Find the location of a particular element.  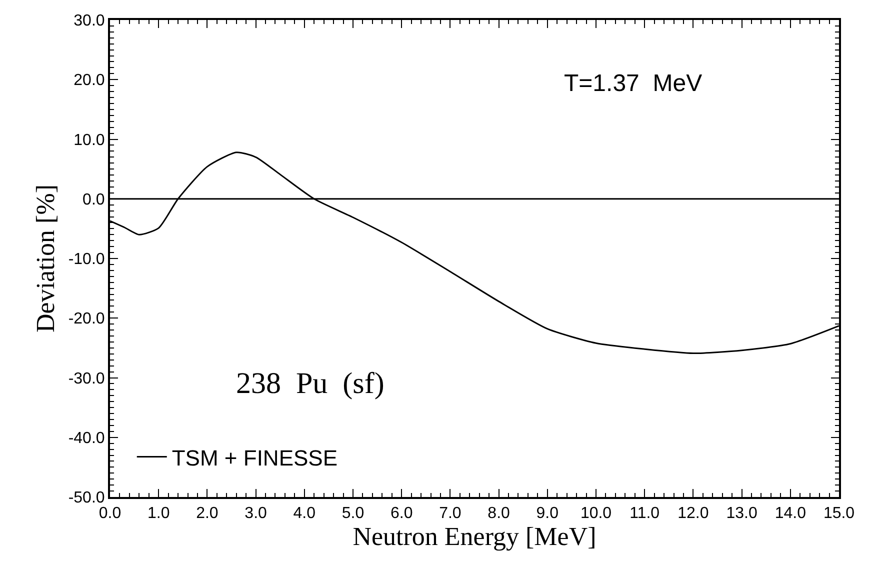

x-tick-label: 0.0 is located at coordinates (110, 513).